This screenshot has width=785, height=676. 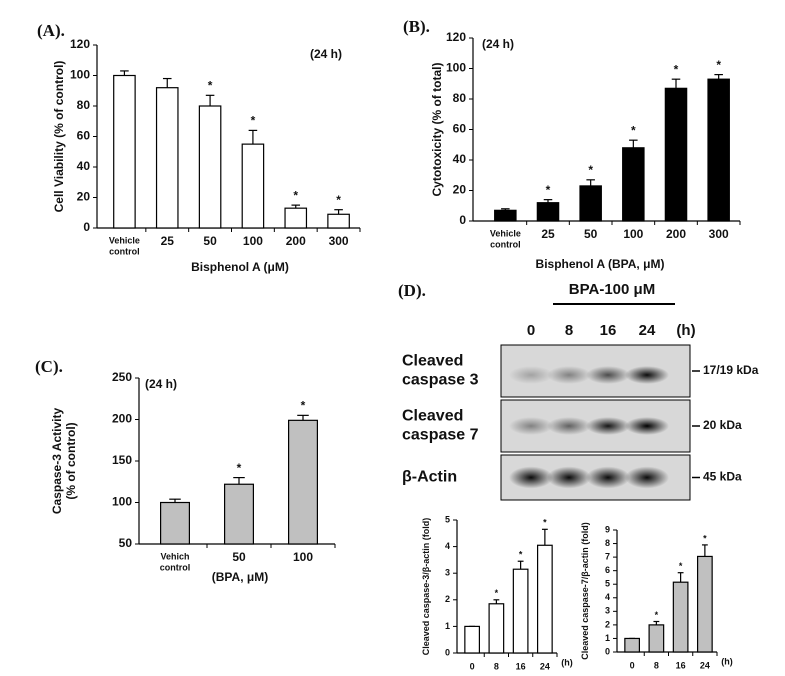 I want to click on text-line: Cytotoxicity (% of total), so click(x=437, y=129).